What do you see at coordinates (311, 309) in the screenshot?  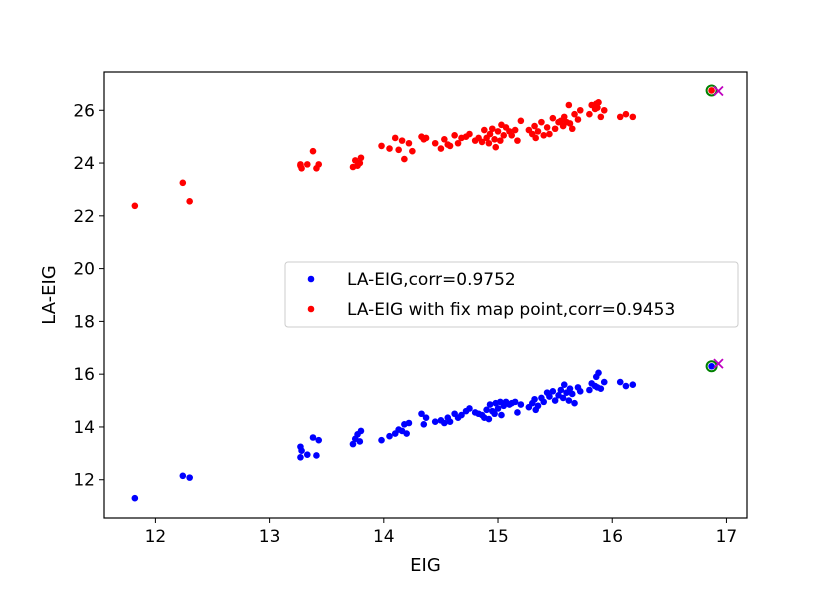 I see `legend-marker-red` at bounding box center [311, 309].